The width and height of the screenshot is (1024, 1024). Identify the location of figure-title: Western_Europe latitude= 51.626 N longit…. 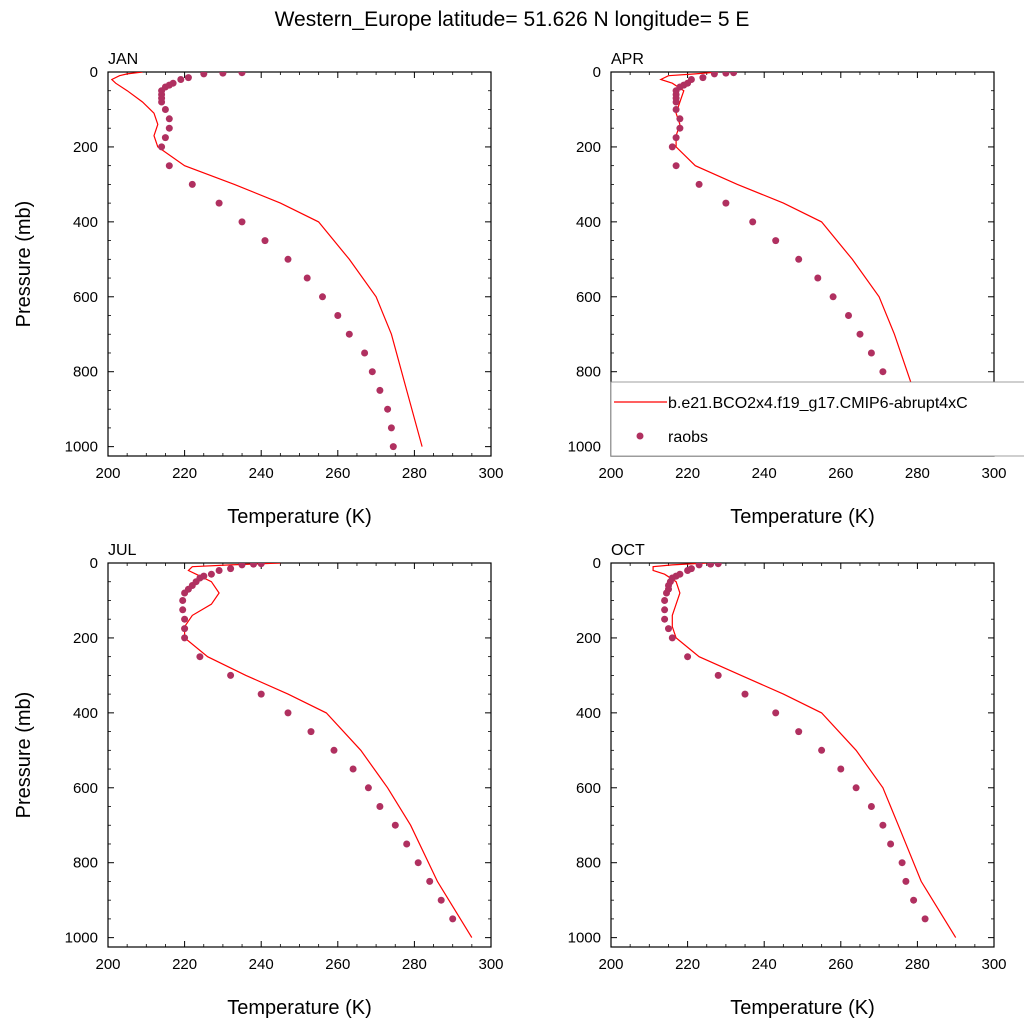
(512, 19).